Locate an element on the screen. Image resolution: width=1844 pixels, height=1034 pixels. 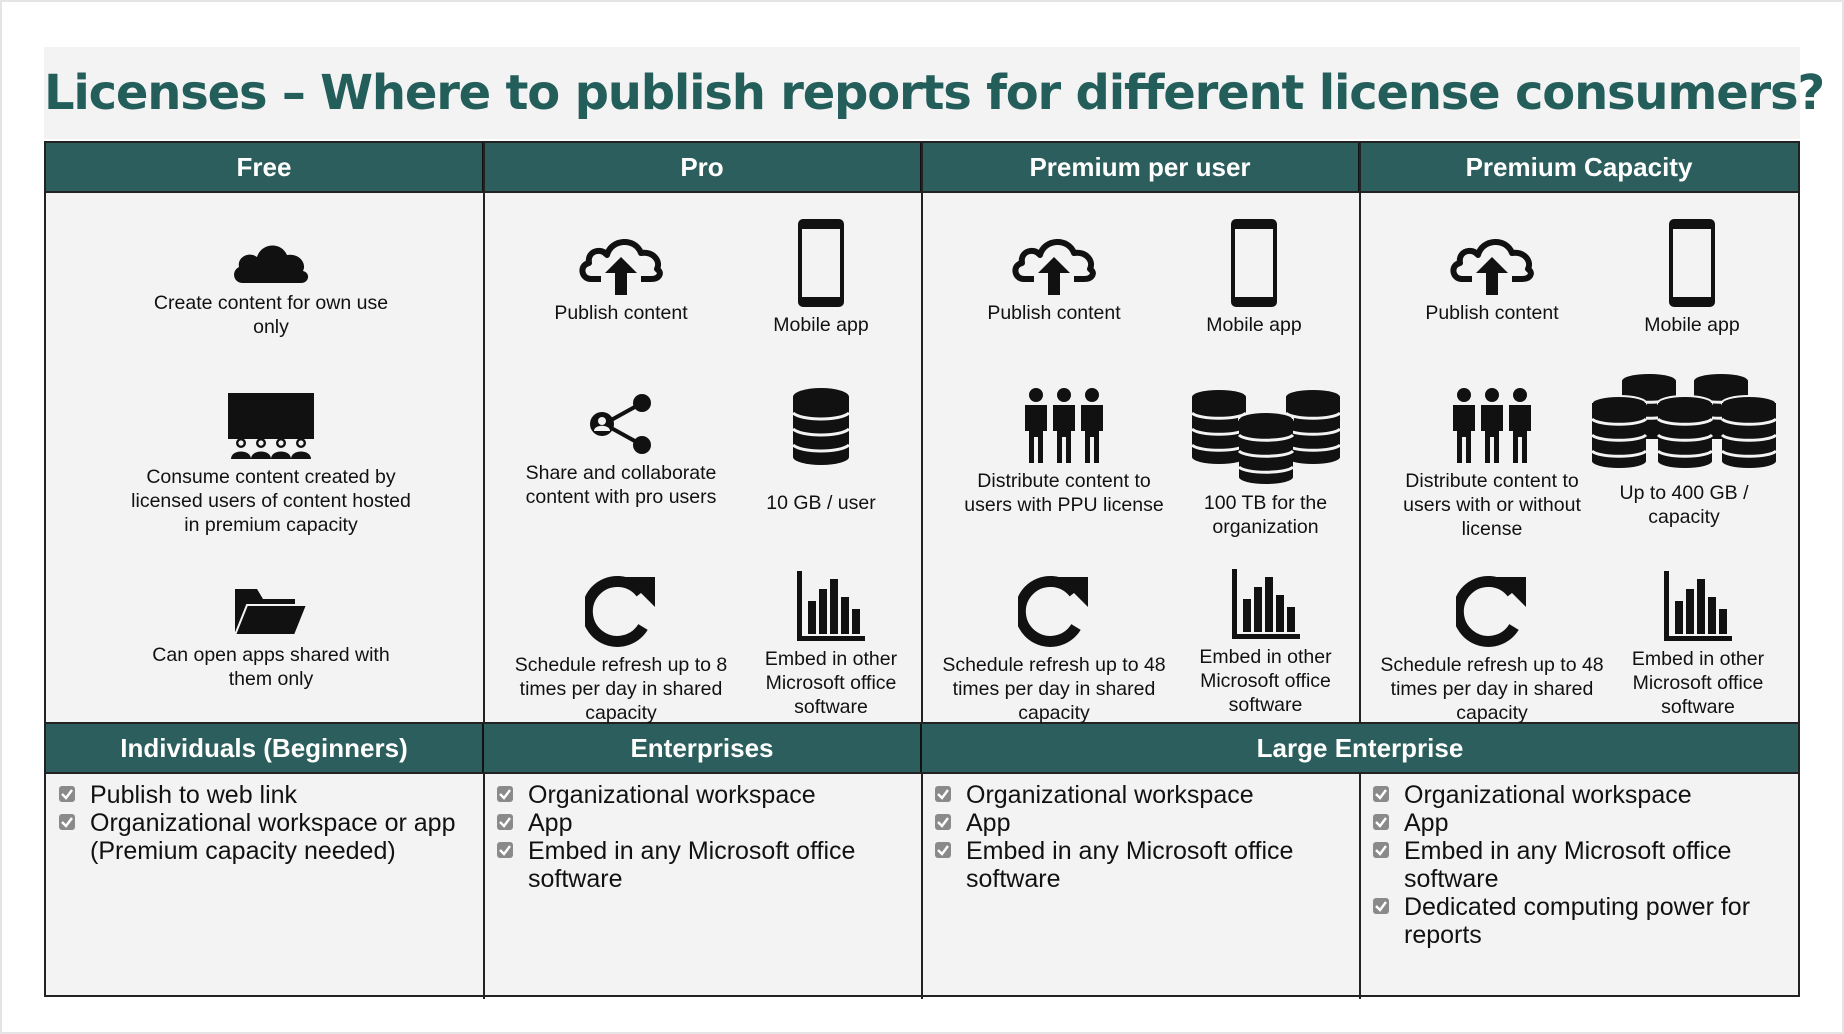
database-cluster-icon is located at coordinates (1265, 437).